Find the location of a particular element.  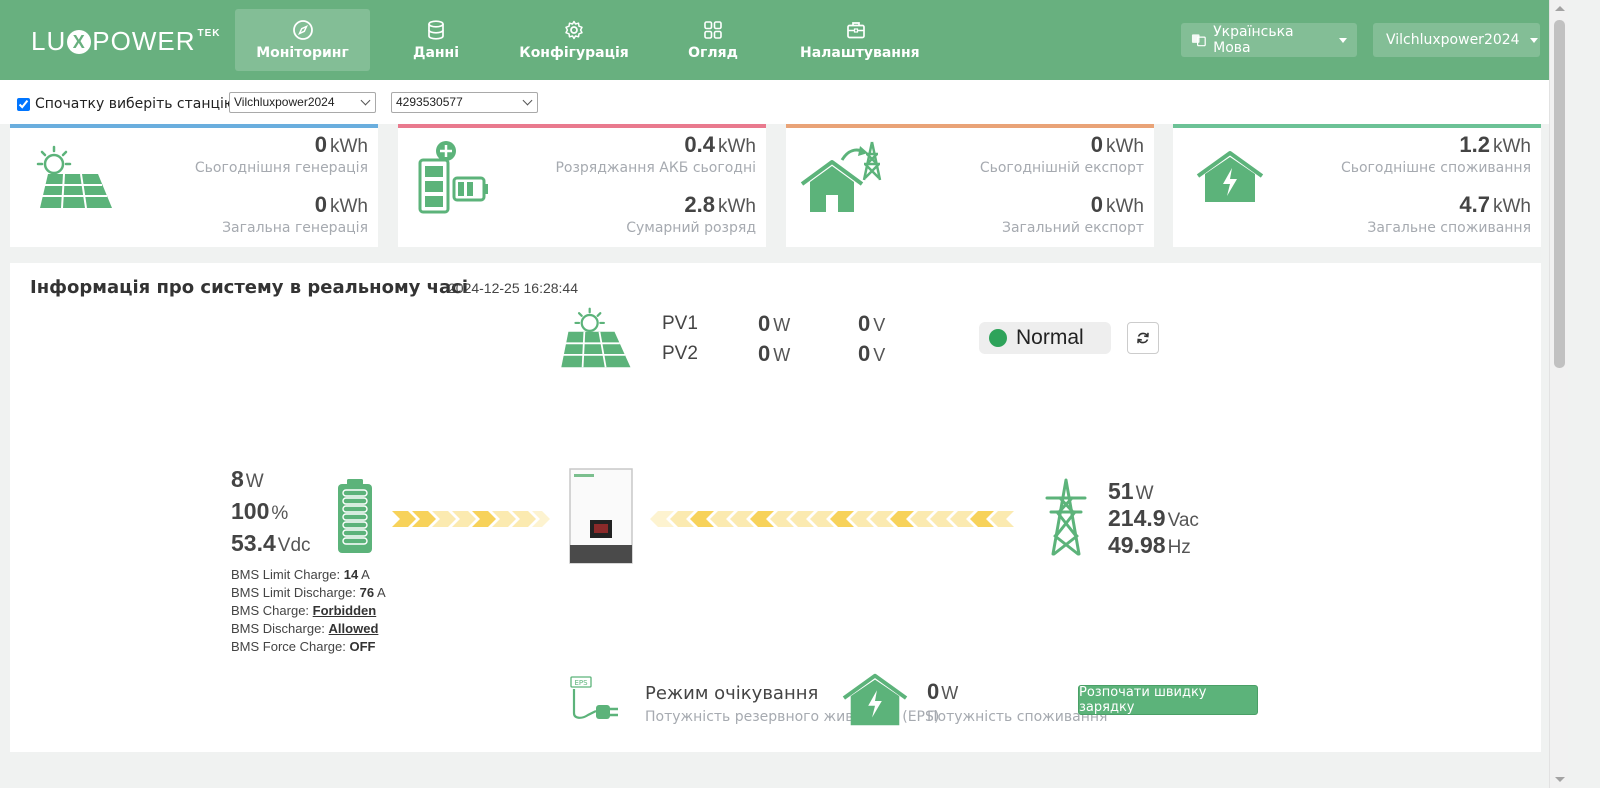

station-checkbox-label: Спочатку виберіть станцію is located at coordinates (135, 104).